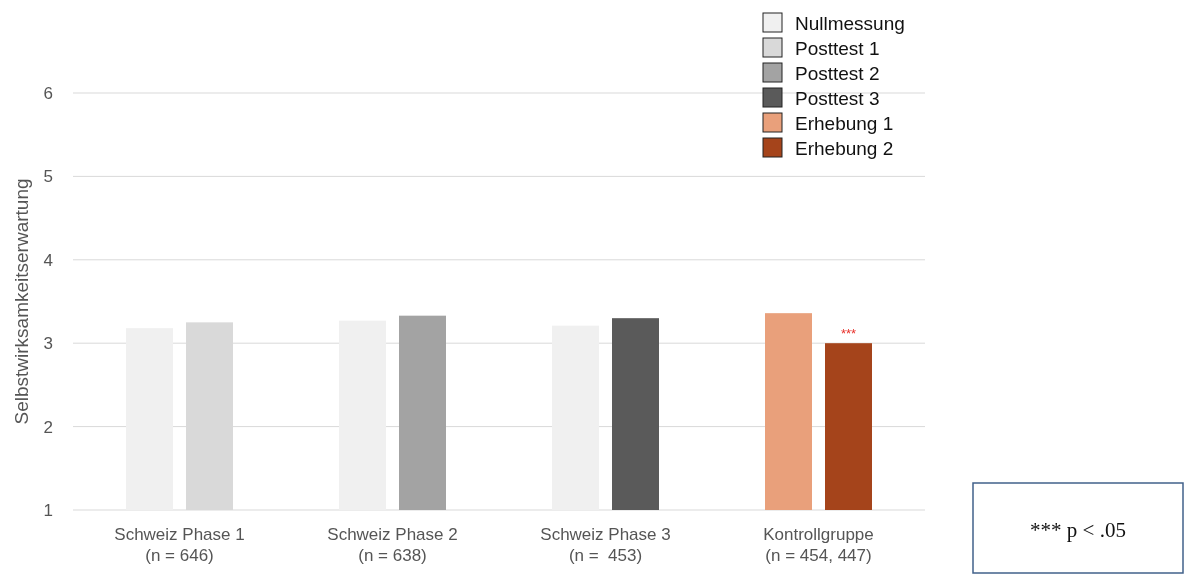 This screenshot has height=574, width=1184. I want to click on annotation: ***, so click(848, 334).